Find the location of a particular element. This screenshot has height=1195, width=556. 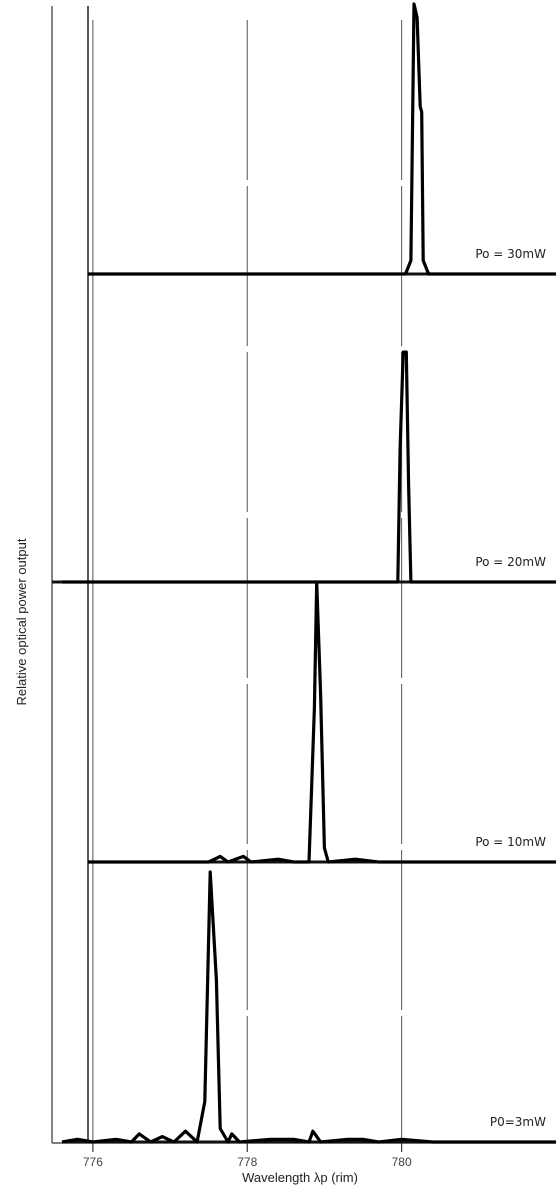

panel-label-1: Po = 30mW is located at coordinates (510, 254).